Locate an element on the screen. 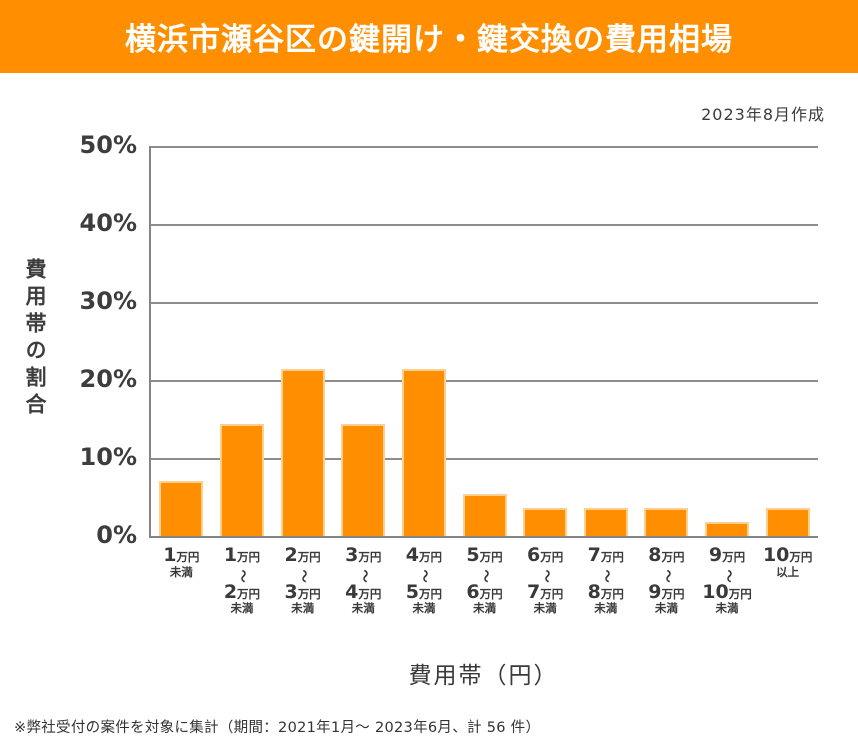  y-tick-label-0: 0% is located at coordinates (116, 534).